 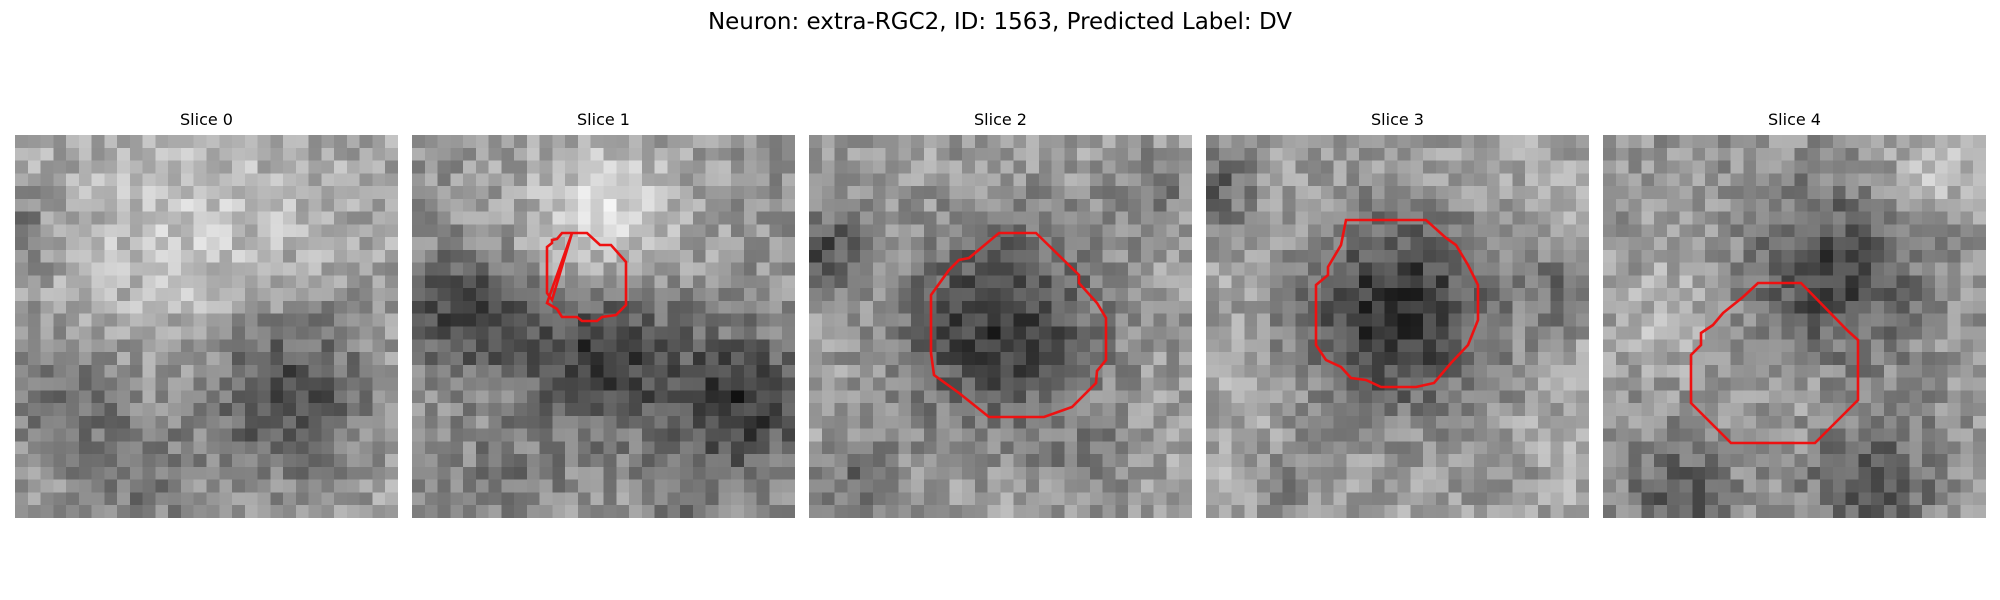 What do you see at coordinates (1794, 120) in the screenshot?
I see `slice-4-title: Slice 4` at bounding box center [1794, 120].